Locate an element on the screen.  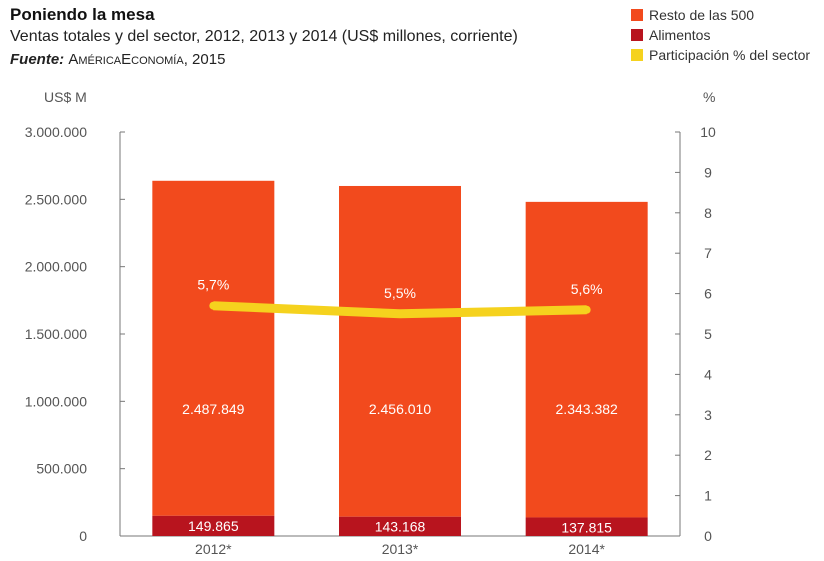
y-right-tick-label: 8 is located at coordinates (708, 213).